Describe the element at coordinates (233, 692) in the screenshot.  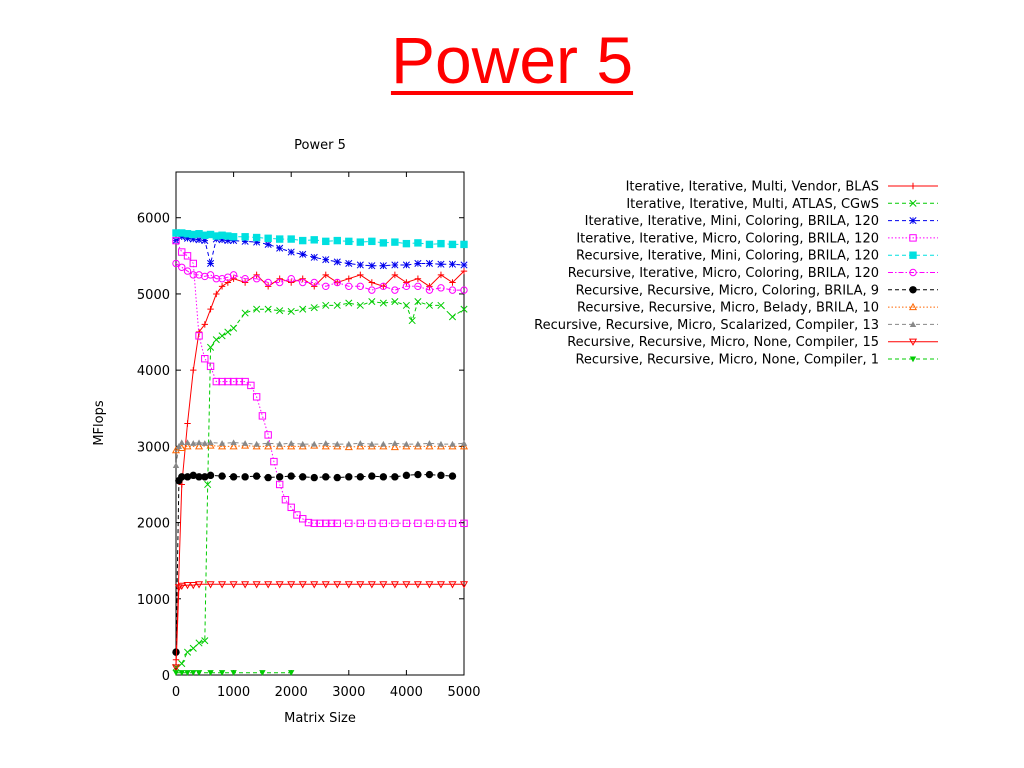
I see `x-tick-label: 1000` at that location.